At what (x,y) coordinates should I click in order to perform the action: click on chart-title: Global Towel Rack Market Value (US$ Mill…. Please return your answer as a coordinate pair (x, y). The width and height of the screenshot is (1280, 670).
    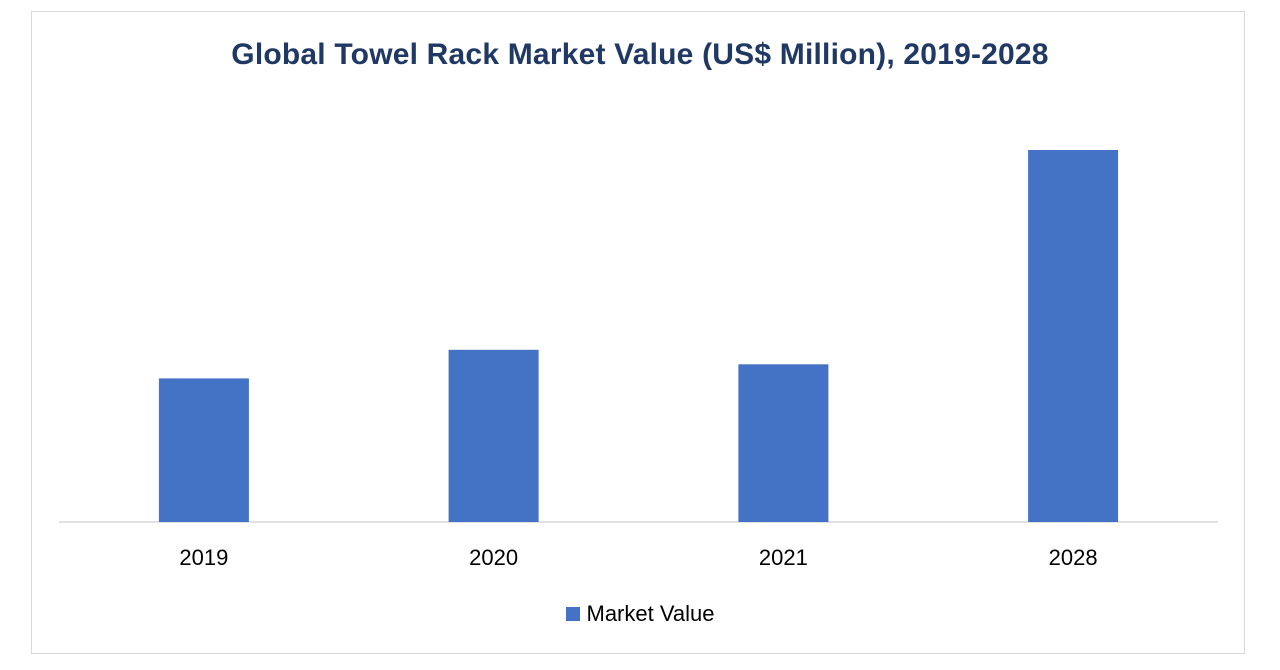
    Looking at the image, I should click on (640, 54).